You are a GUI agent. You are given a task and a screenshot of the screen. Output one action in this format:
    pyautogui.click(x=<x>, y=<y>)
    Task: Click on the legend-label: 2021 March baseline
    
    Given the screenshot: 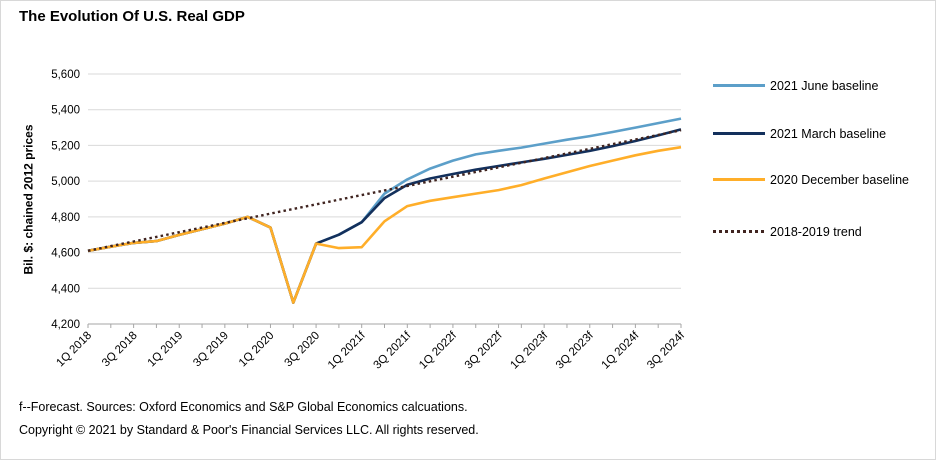 What is the action you would take?
    pyautogui.click(x=828, y=134)
    